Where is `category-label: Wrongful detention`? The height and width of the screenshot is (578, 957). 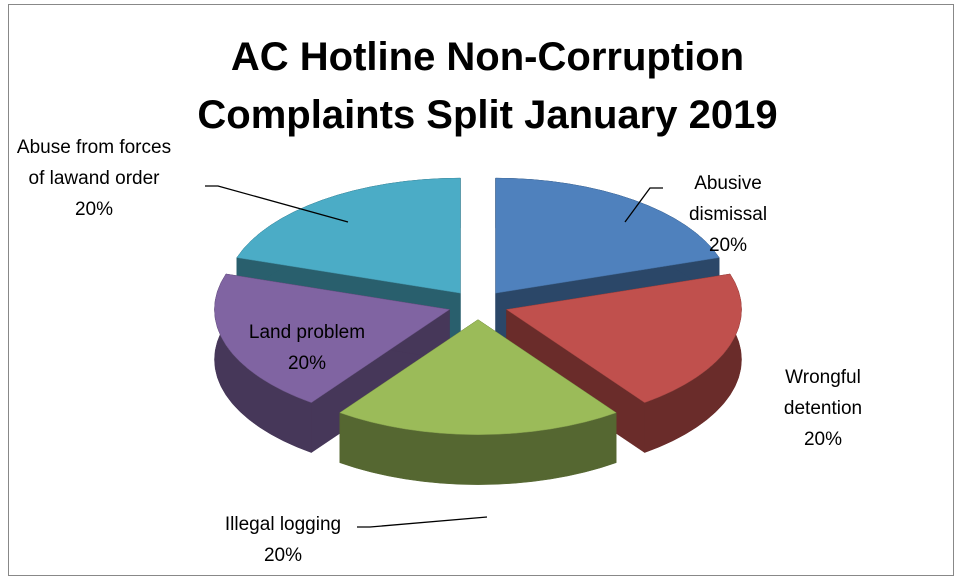
category-label: Wrongful detention is located at coordinates (823, 393).